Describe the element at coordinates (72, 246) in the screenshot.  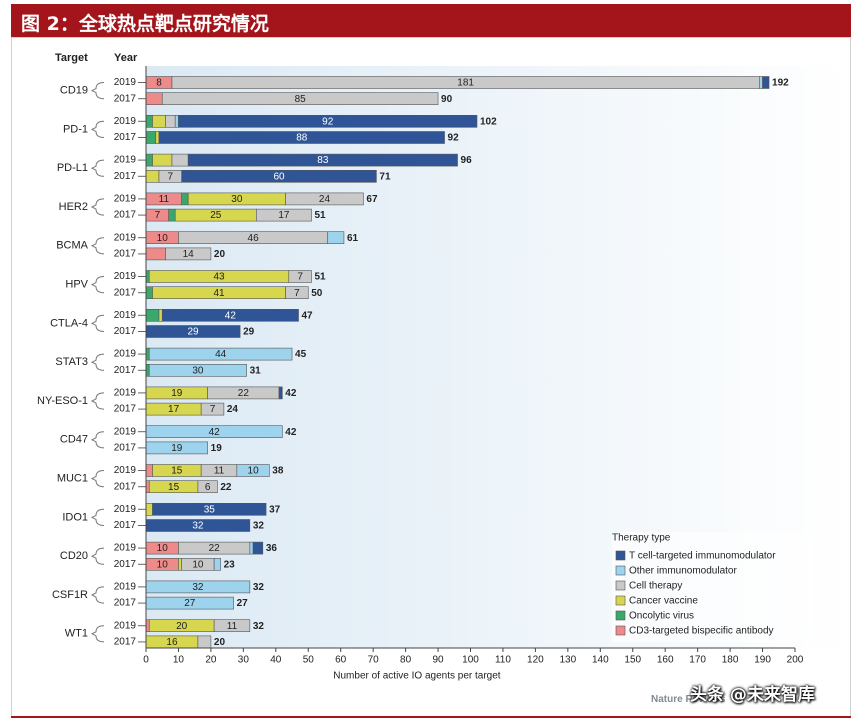
I see `target-label: BCMA` at that location.